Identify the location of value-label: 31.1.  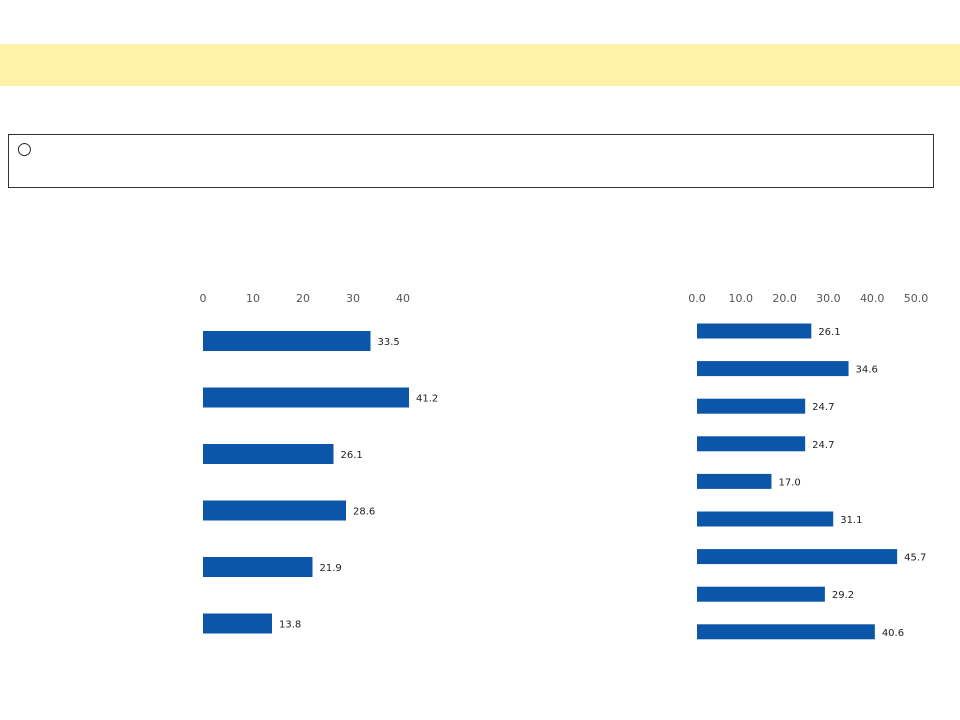
(851, 520).